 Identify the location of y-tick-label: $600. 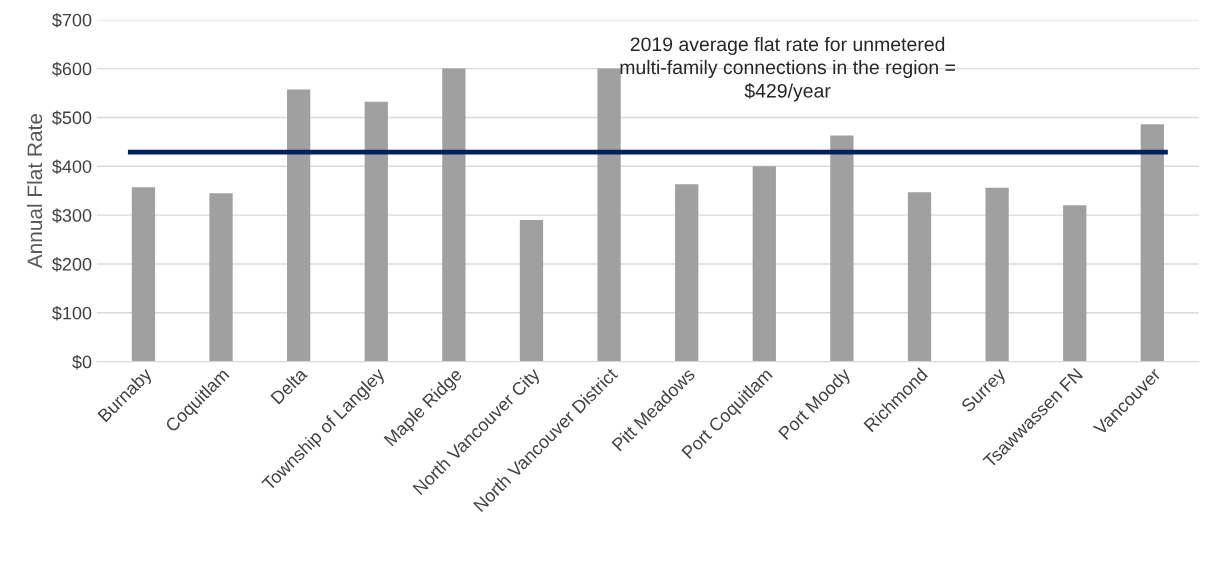
(72, 69).